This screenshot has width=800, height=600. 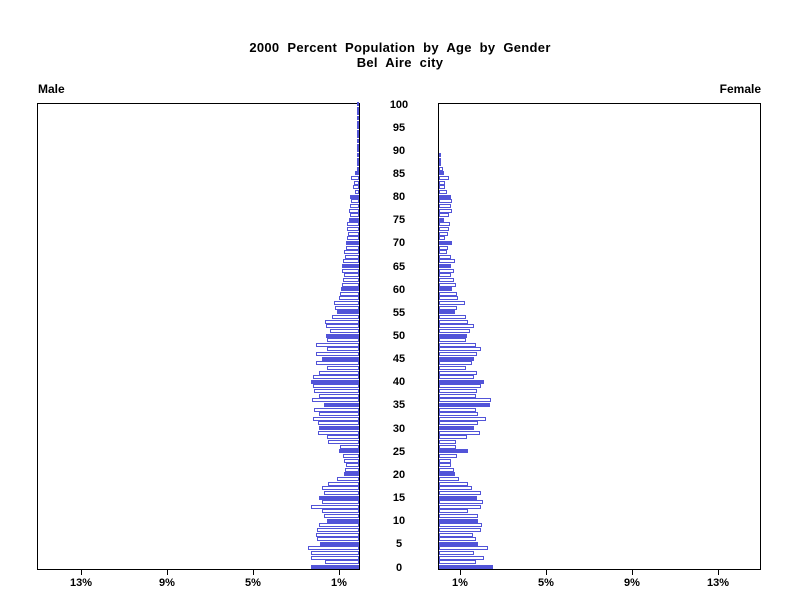 I want to click on female-axis-label: Female, so click(x=740, y=89).